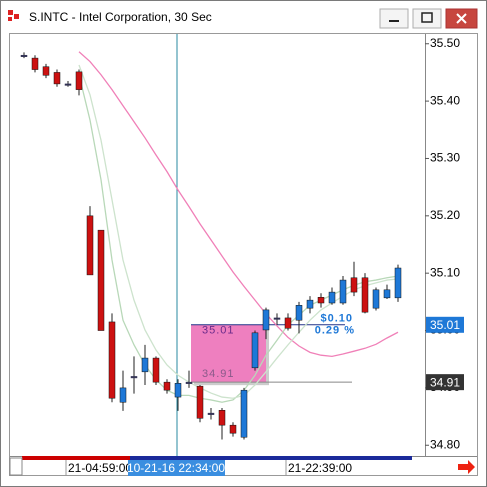 The height and width of the screenshot is (487, 487). What do you see at coordinates (466, 467) in the screenshot?
I see `scroll-arrow` at bounding box center [466, 467].